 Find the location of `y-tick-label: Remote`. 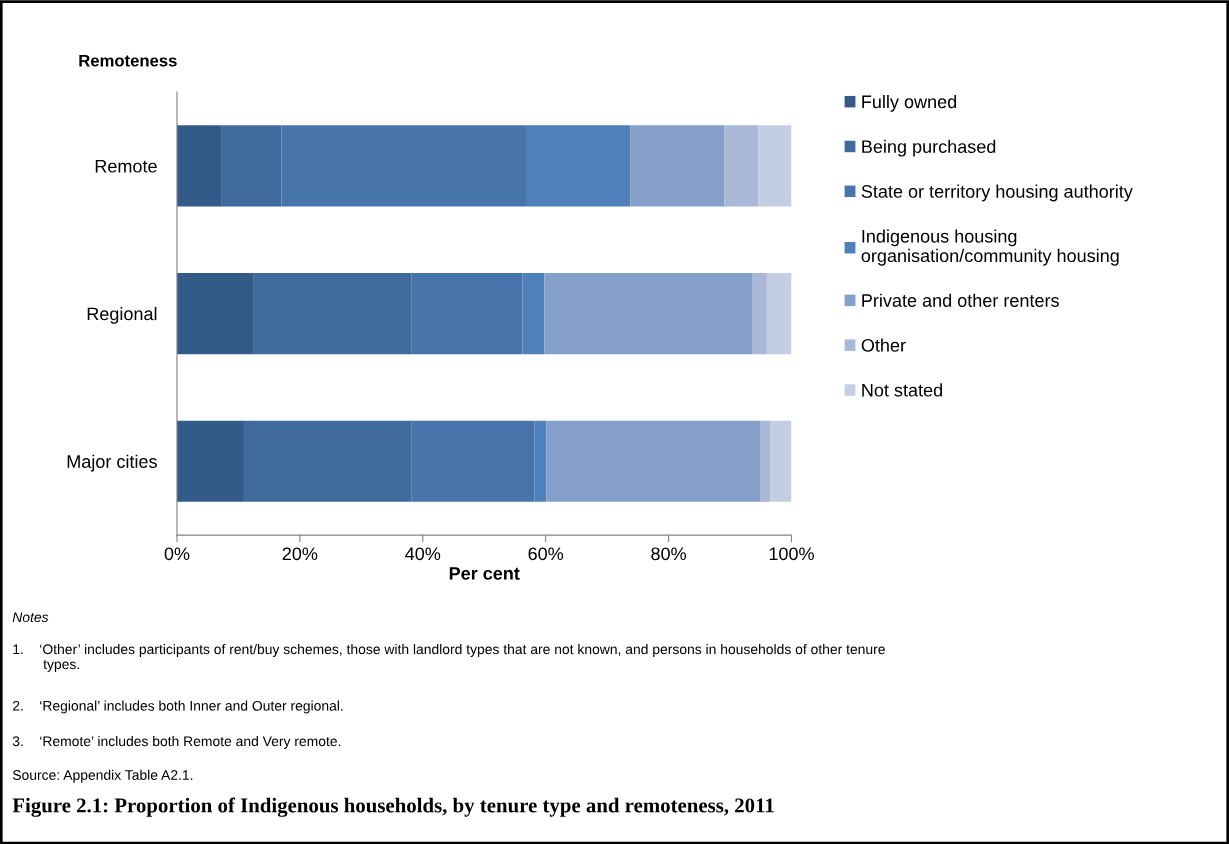

y-tick-label: Remote is located at coordinates (126, 166).